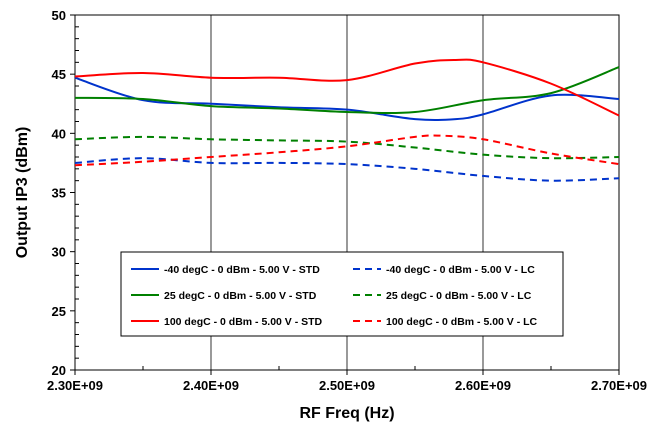  Describe the element at coordinates (460, 270) in the screenshot. I see `legend-entry: -40 degC - 0 dBm - 5.00 V - LC` at that location.